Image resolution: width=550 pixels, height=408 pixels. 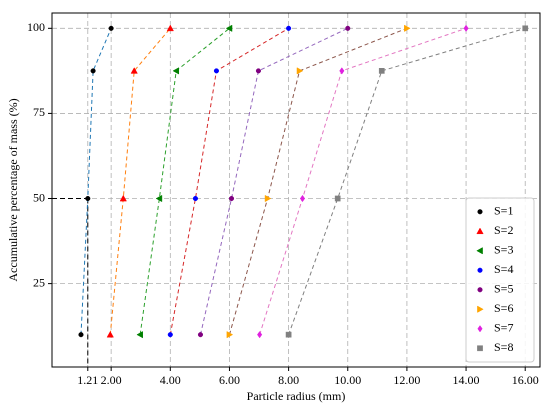 What do you see at coordinates (503, 328) in the screenshot?
I see `legend-label: S=7` at bounding box center [503, 328].